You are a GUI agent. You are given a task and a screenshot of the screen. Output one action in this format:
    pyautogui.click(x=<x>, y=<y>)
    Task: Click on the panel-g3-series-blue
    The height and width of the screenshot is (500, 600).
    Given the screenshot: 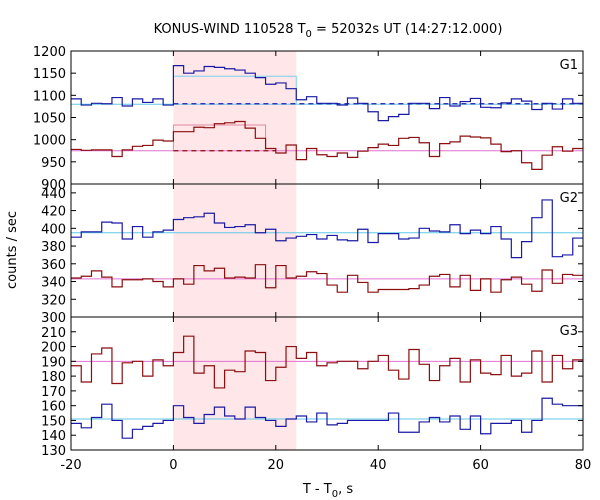 What is the action you would take?
    pyautogui.click(x=327, y=418)
    